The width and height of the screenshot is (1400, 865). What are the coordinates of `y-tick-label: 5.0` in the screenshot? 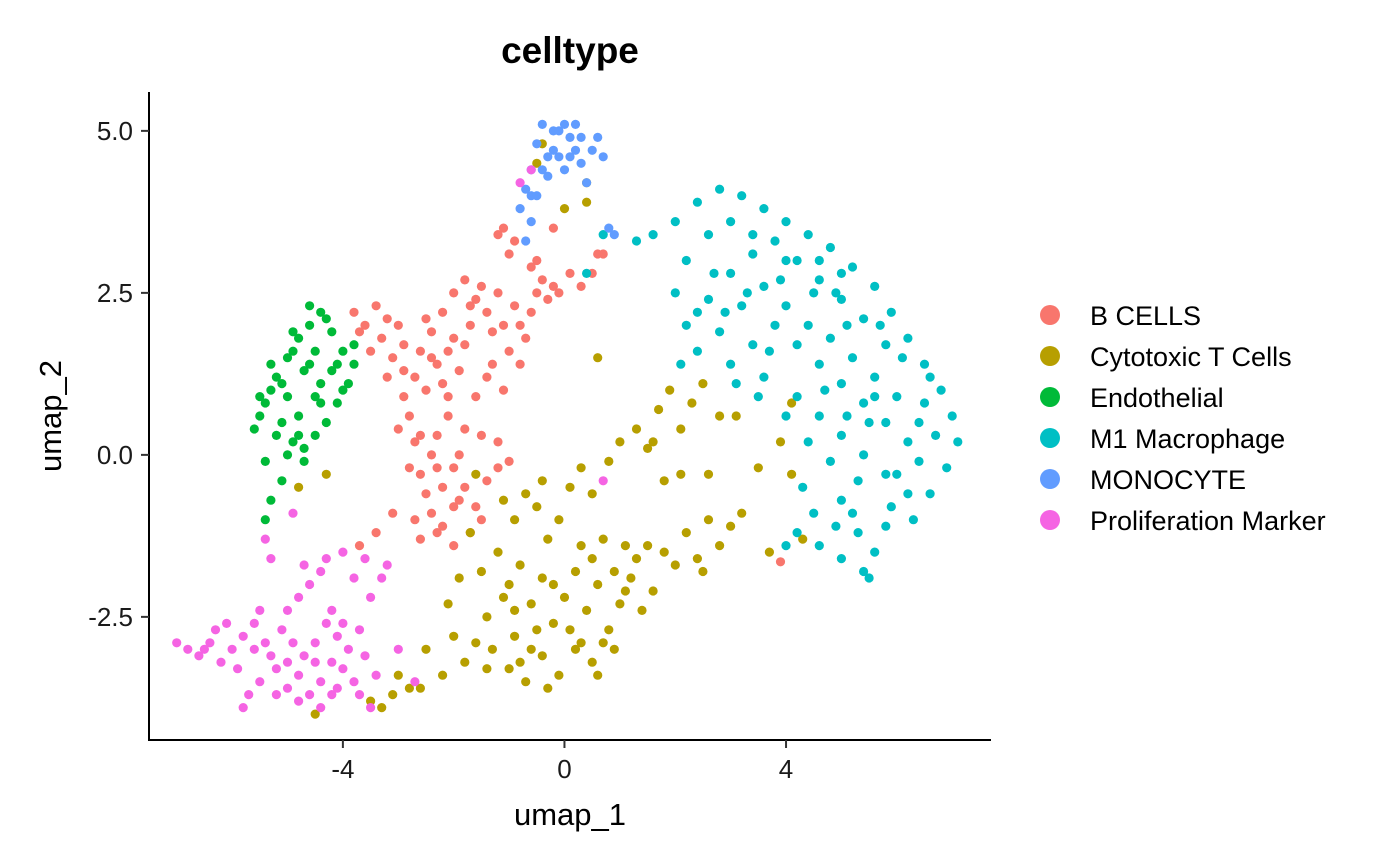 It's located at (115, 131).